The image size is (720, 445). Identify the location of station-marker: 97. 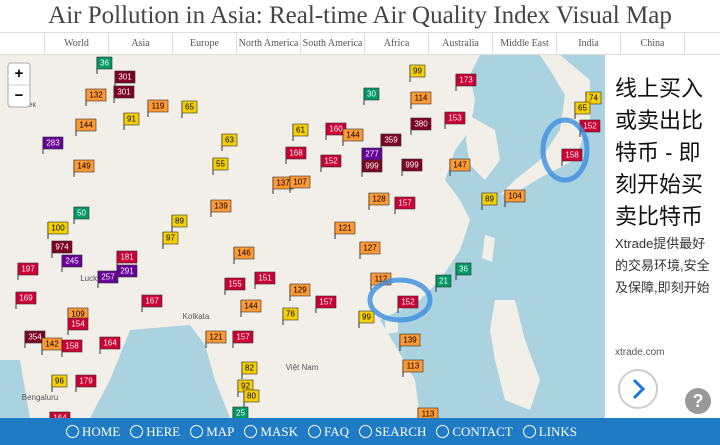
(170, 240).